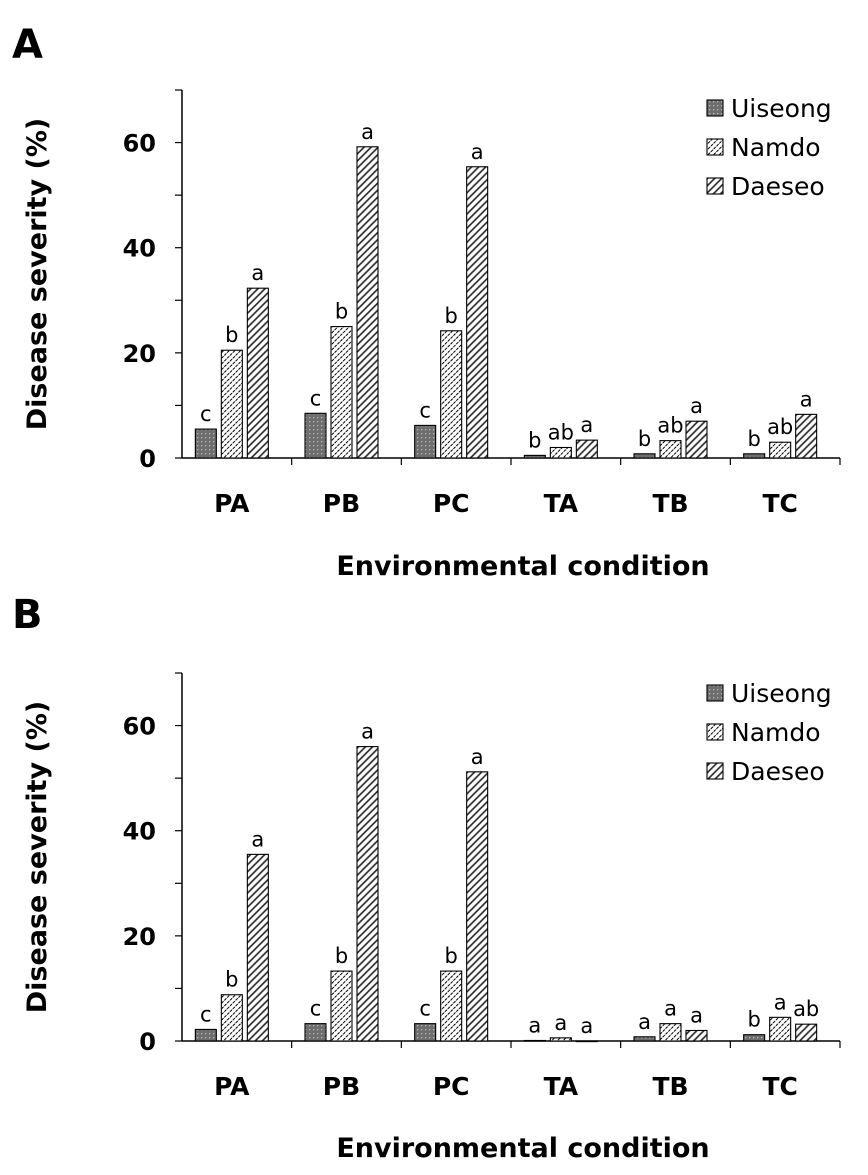 Image resolution: width=868 pixels, height=1175 pixels. Describe the element at coordinates (670, 503) in the screenshot. I see `x-tick-label: TB` at that location.